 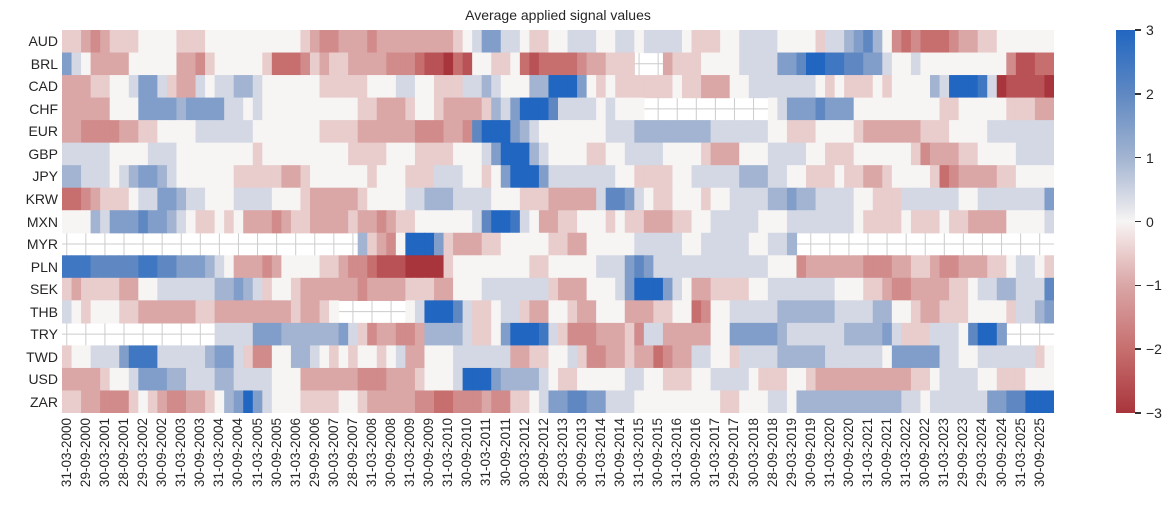 I want to click on colorbar-tick-label: 3, so click(x=1150, y=30).